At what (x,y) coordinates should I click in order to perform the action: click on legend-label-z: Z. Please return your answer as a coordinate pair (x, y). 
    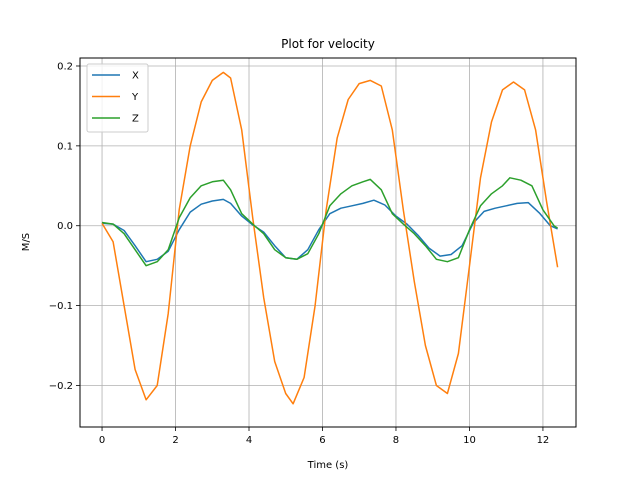
    Looking at the image, I should click on (135, 119).